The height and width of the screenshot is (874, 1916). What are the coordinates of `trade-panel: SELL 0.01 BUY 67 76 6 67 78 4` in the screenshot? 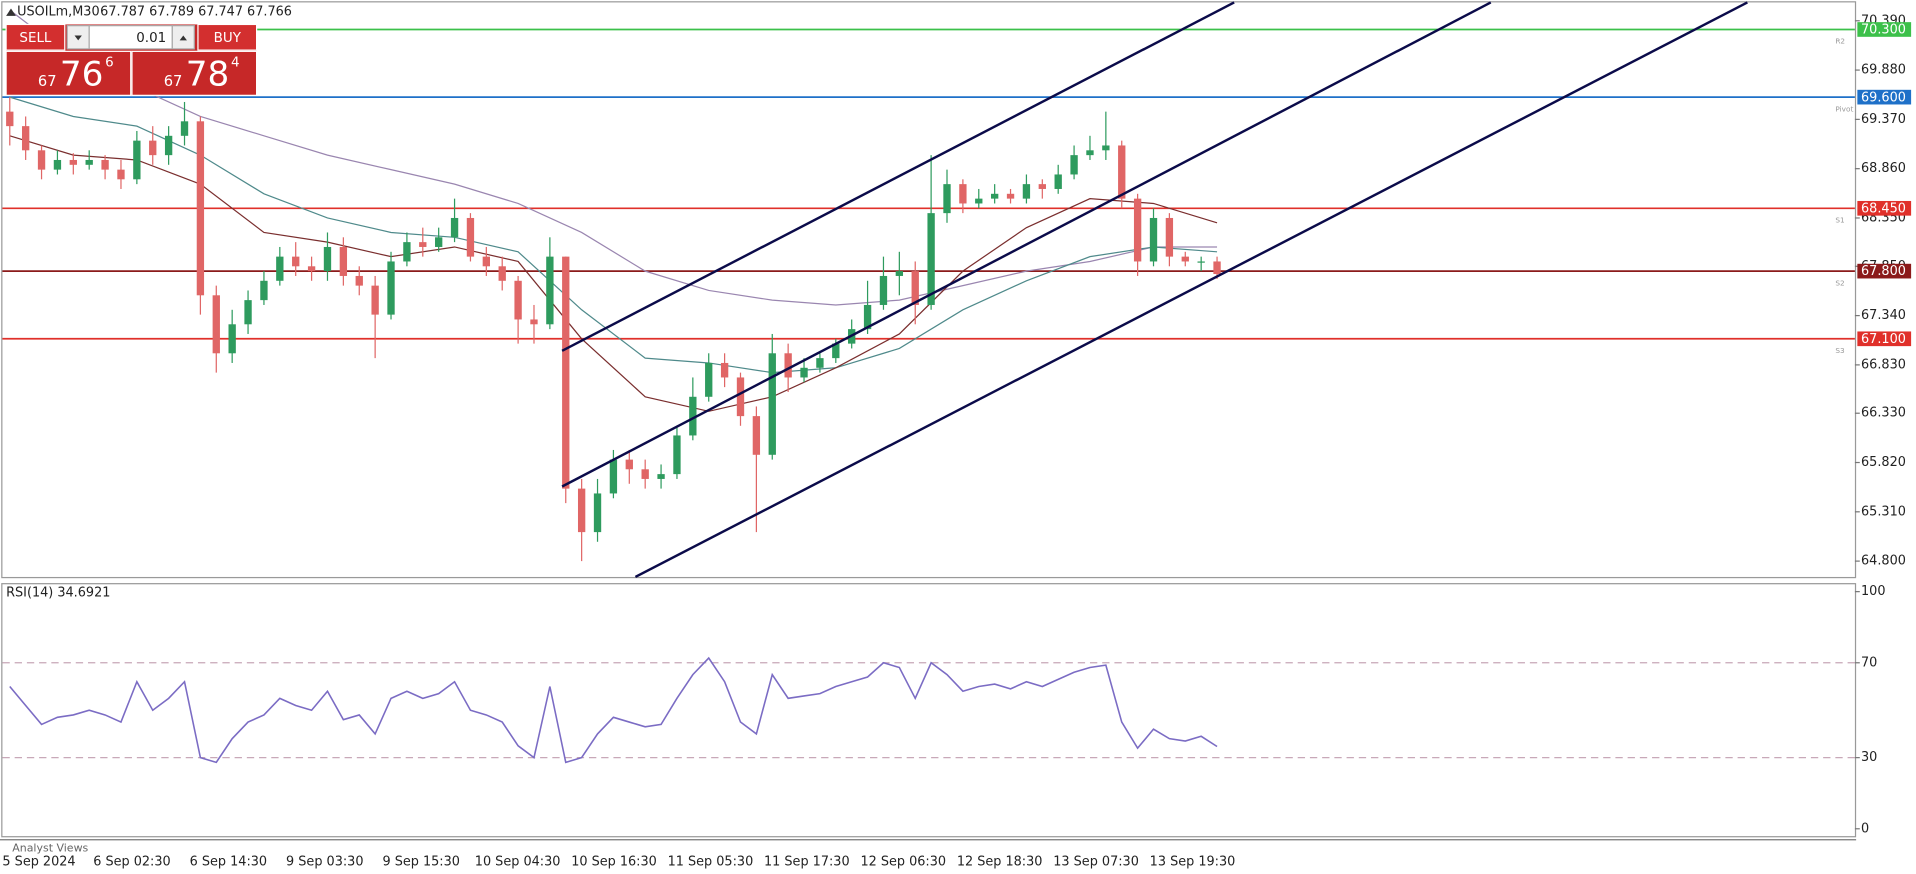 It's located at (131, 59).